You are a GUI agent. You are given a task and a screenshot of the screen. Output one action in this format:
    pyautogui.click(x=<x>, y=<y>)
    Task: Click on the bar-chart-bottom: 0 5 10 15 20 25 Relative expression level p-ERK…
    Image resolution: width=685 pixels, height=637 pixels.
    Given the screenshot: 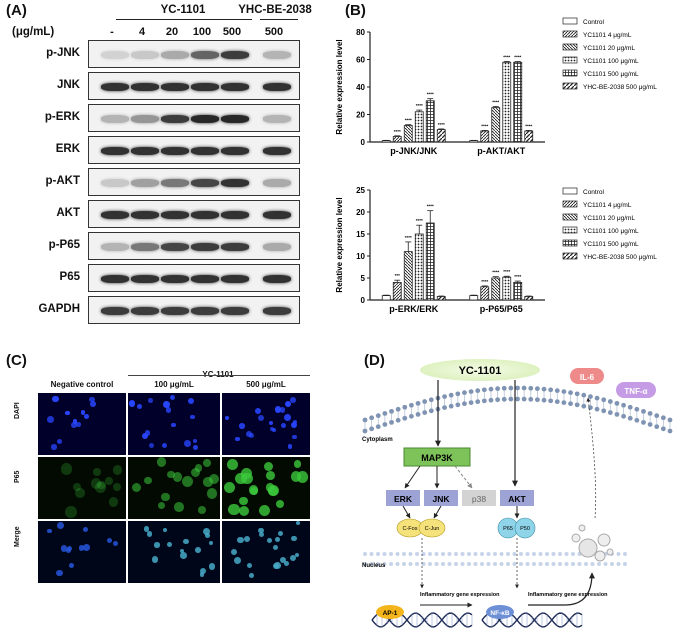 What is the action you would take?
    pyautogui.click(x=496, y=250)
    